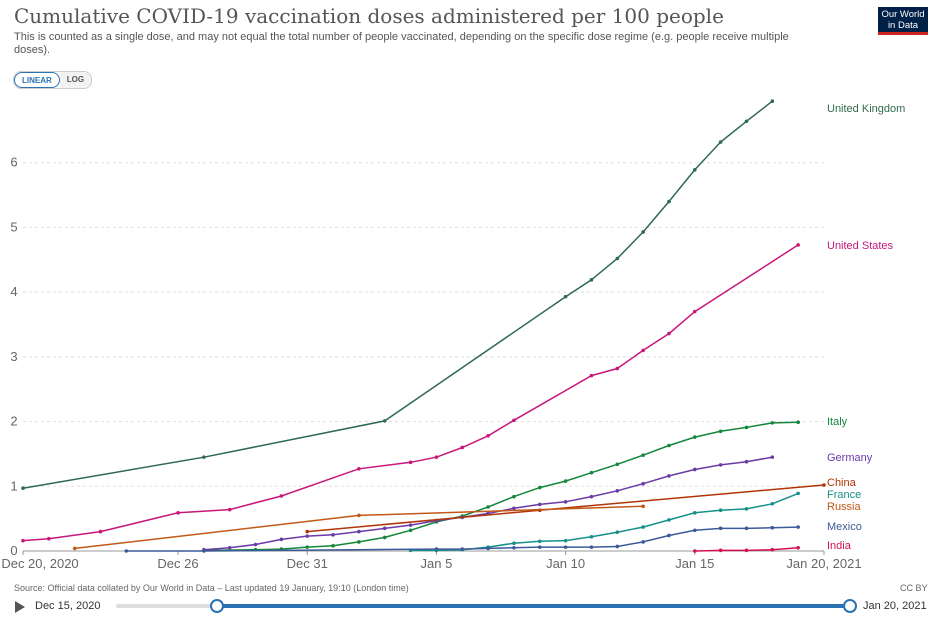  Describe the element at coordinates (844, 507) in the screenshot. I see `series-label-russia: Russia` at that location.